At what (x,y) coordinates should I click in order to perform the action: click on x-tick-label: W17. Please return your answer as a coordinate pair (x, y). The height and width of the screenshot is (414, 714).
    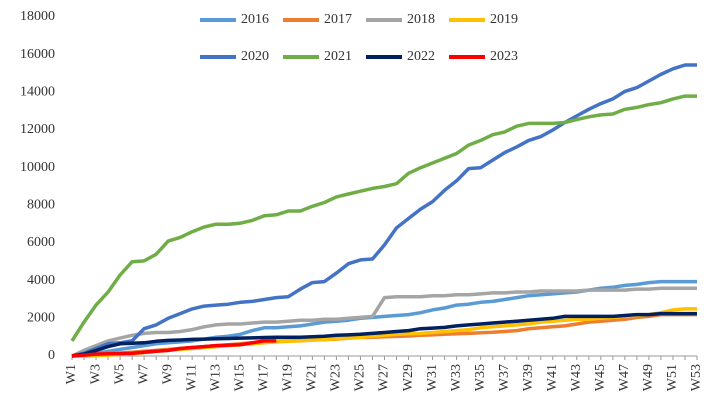
    Looking at the image, I should click on (264, 377).